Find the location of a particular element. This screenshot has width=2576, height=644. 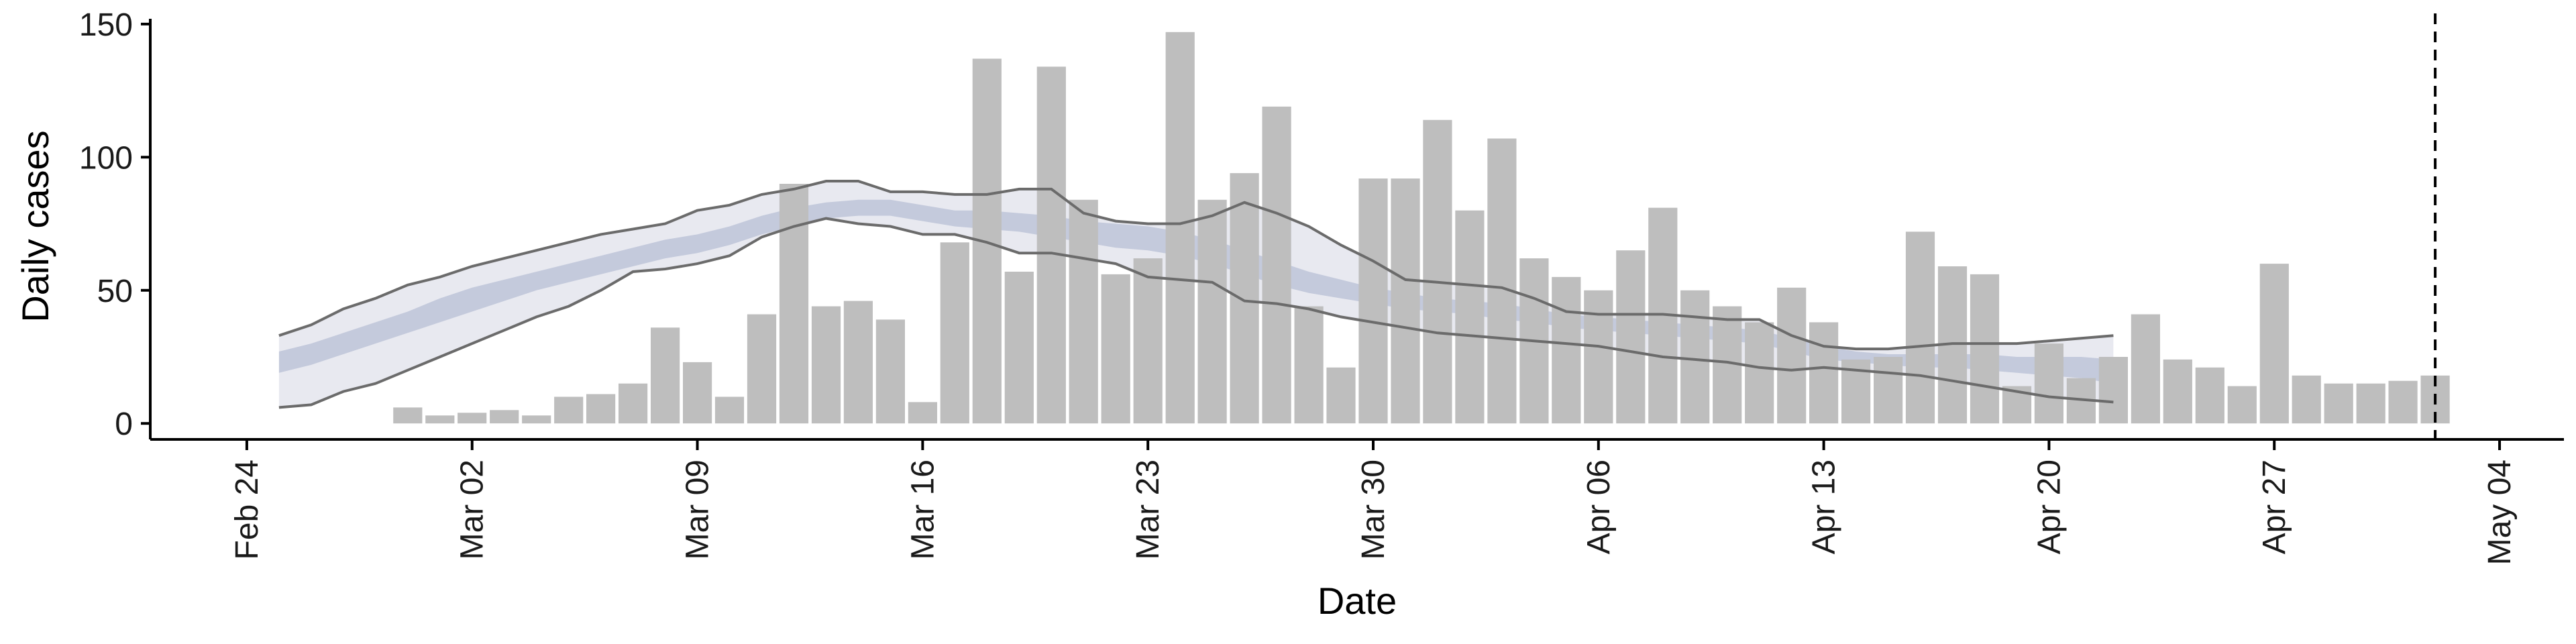

x-tick-label: Apr 06 is located at coordinates (1599, 507).